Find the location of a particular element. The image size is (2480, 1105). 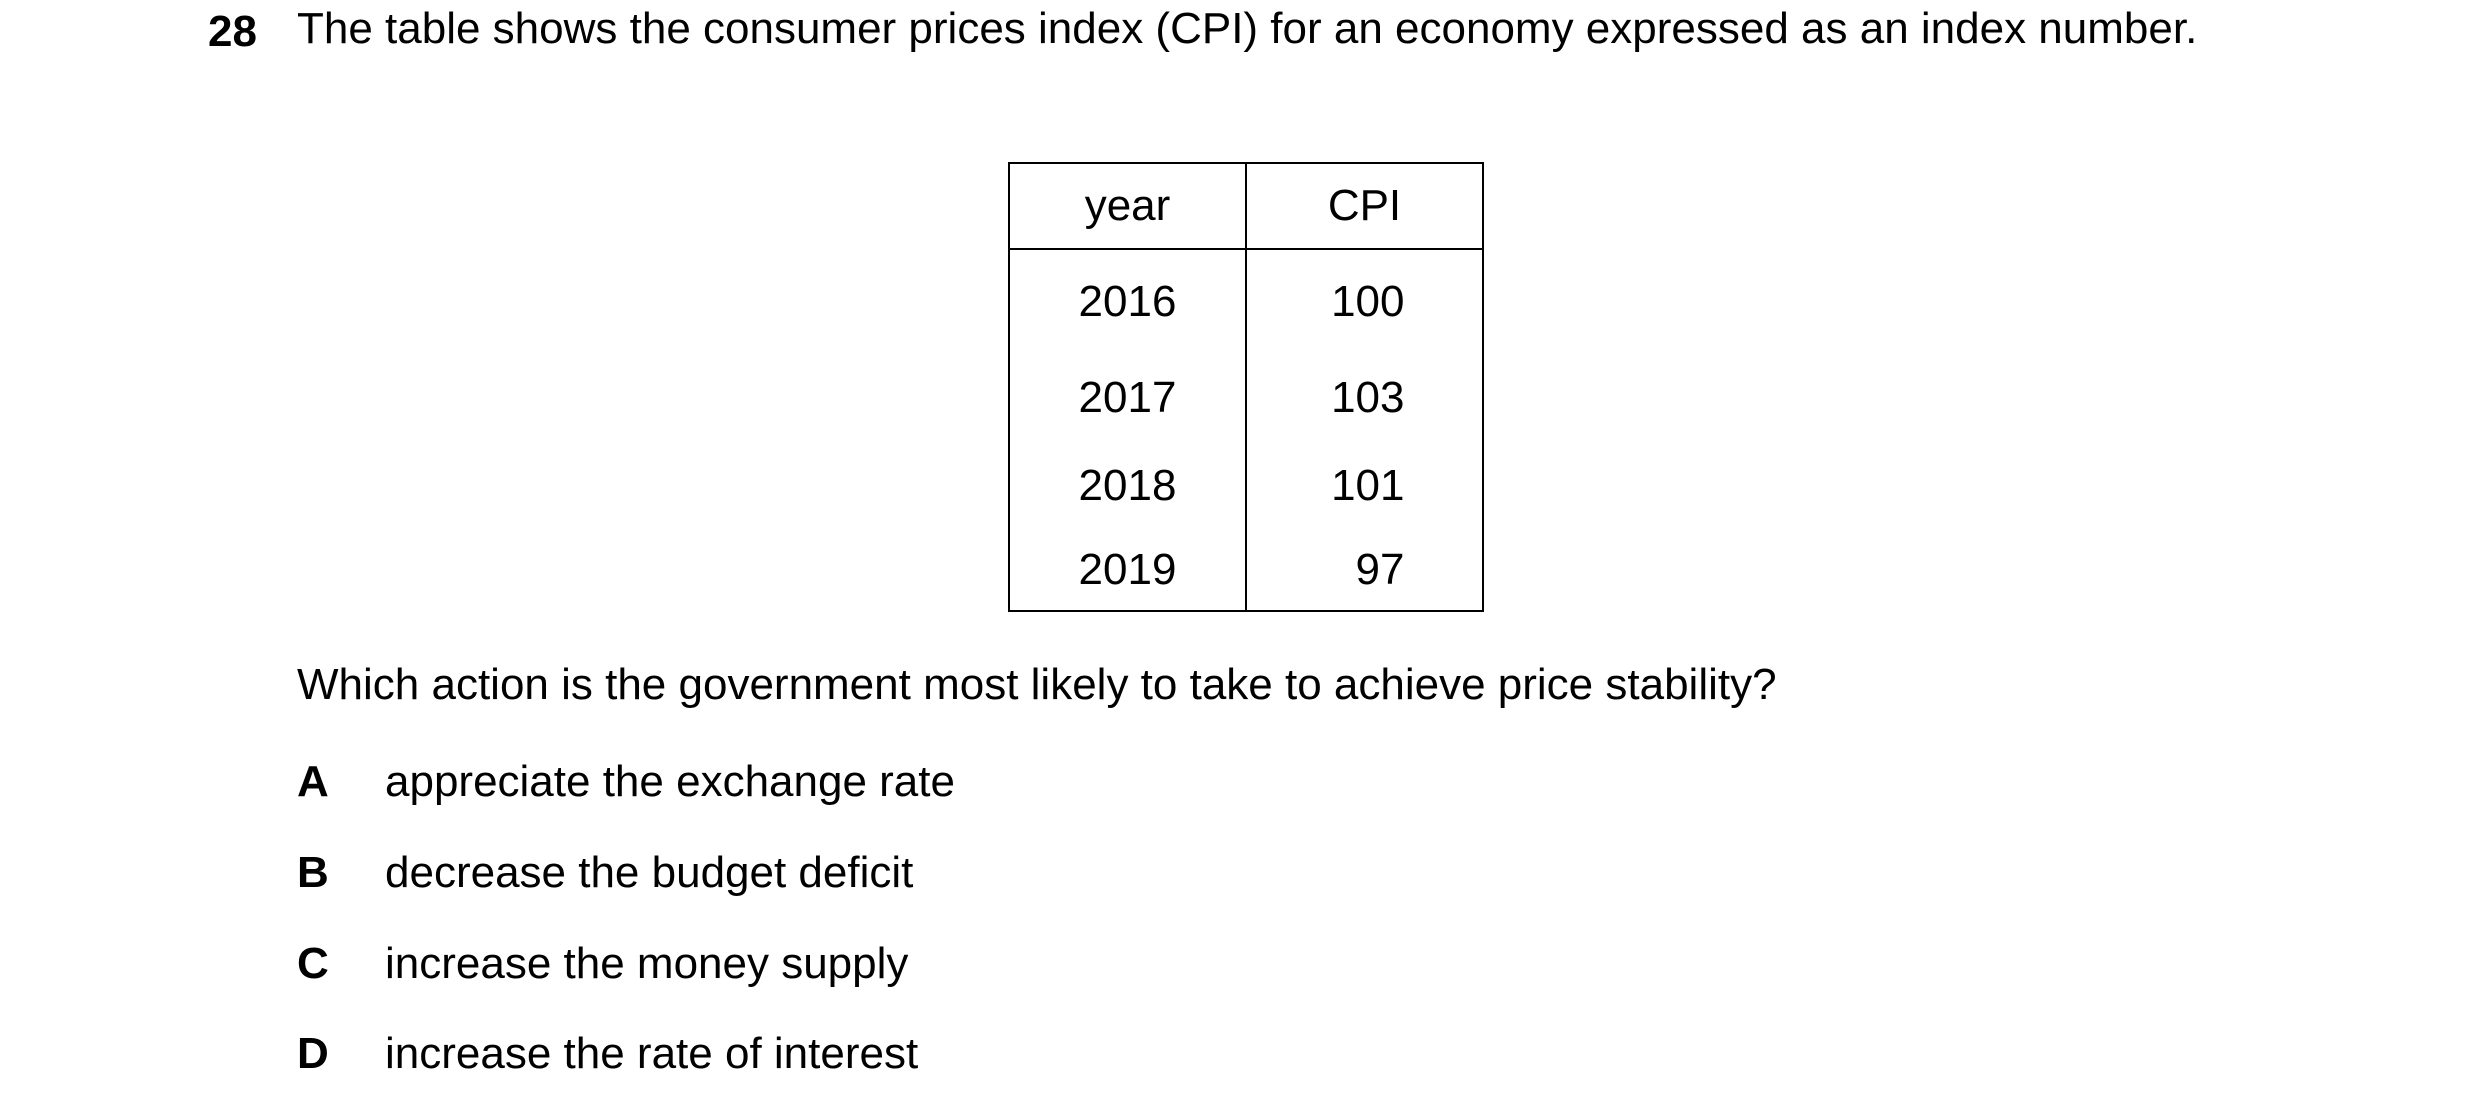

cpi-cell: 100 is located at coordinates (1364, 301).